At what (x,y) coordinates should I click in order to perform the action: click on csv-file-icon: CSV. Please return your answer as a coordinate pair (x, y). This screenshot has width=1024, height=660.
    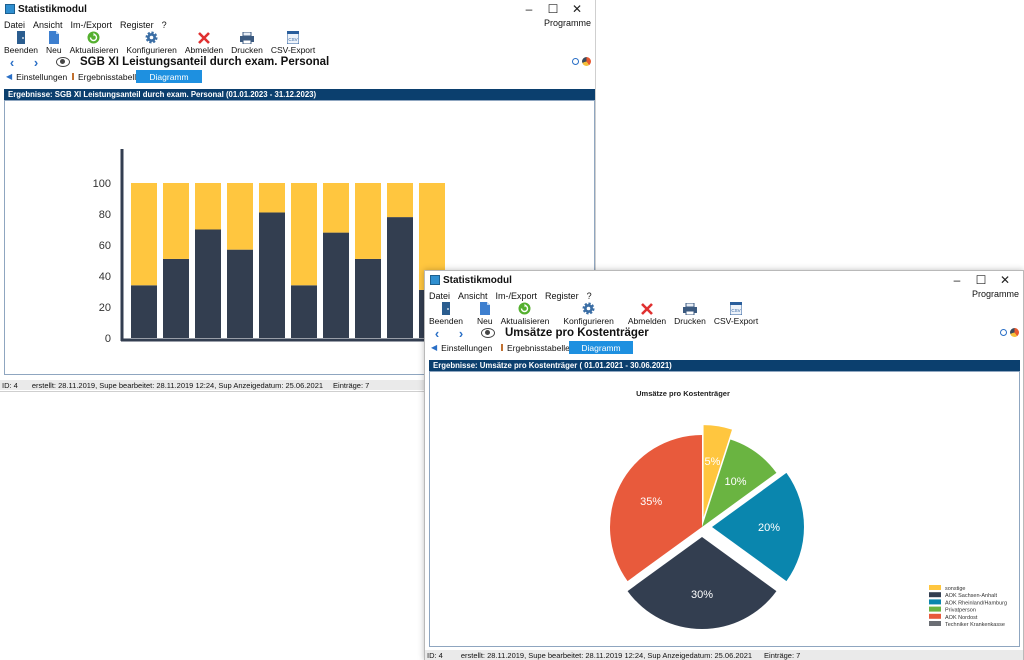
    Looking at the image, I should click on (736, 308).